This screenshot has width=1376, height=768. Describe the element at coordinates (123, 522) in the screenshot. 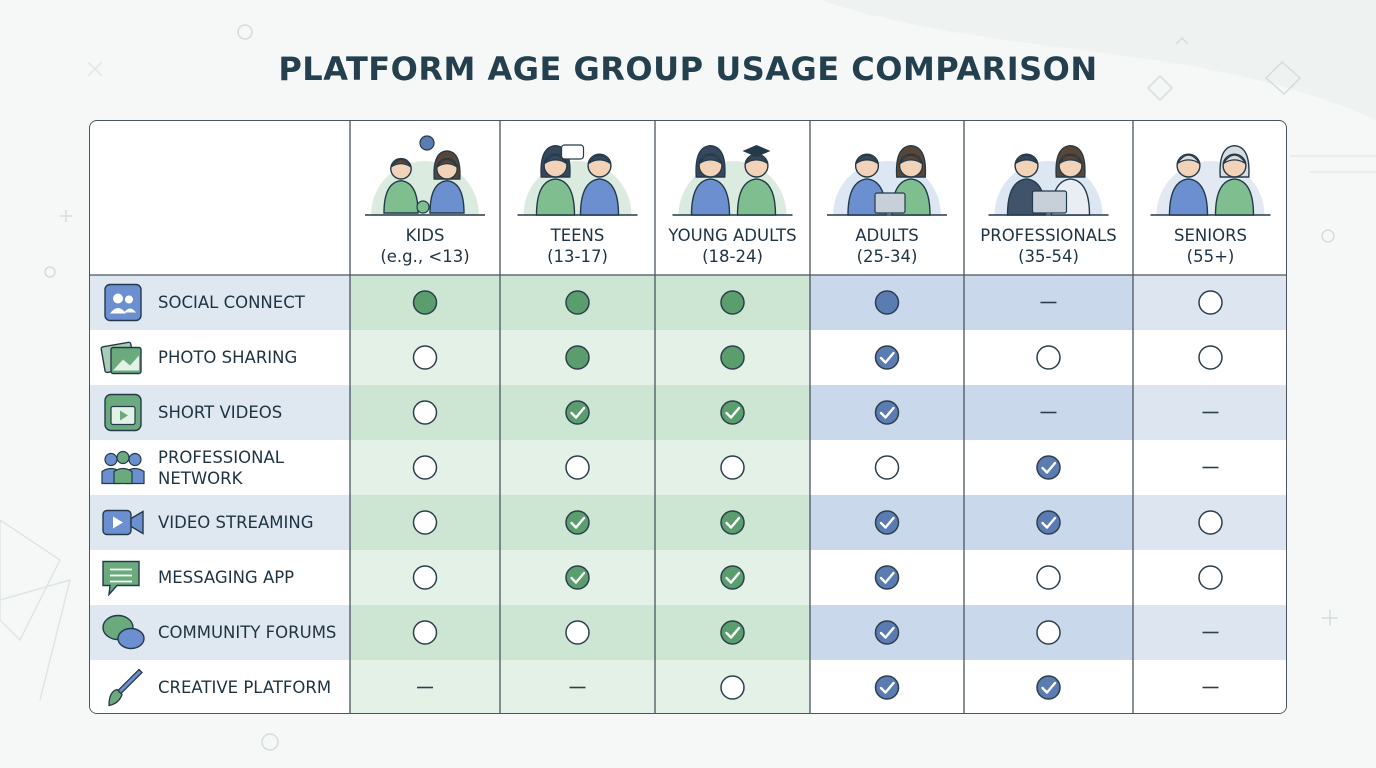

I see `camera-icon` at that location.